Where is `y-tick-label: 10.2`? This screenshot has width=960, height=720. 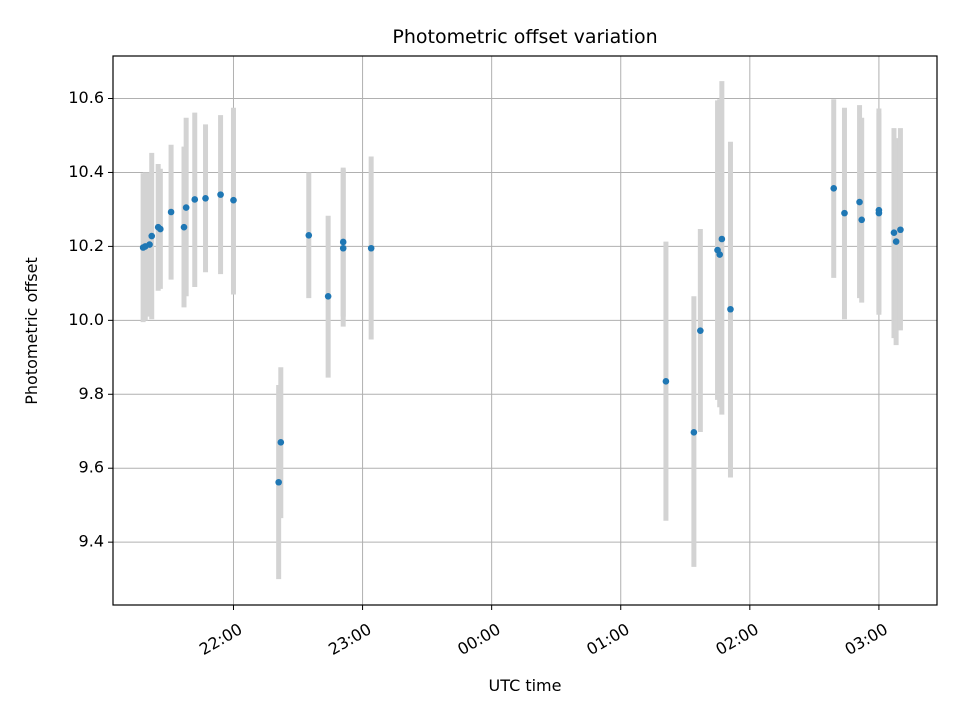
y-tick-label: 10.2 is located at coordinates (86, 245).